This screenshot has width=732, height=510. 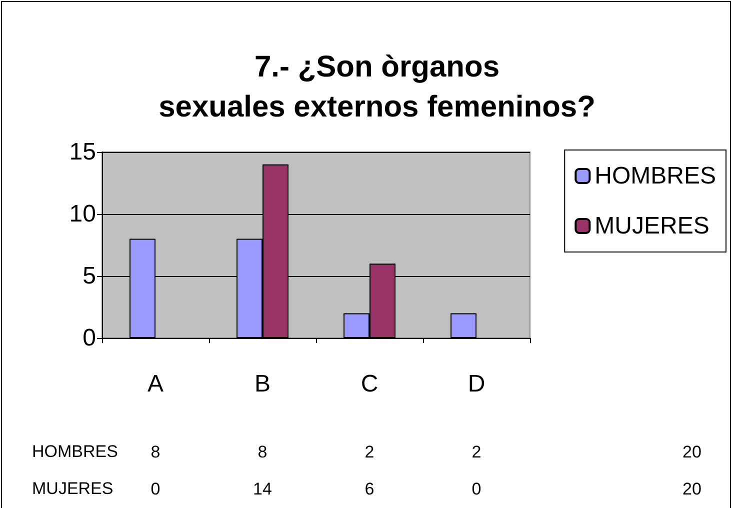 What do you see at coordinates (262, 489) in the screenshot?
I see `data-label: 14` at bounding box center [262, 489].